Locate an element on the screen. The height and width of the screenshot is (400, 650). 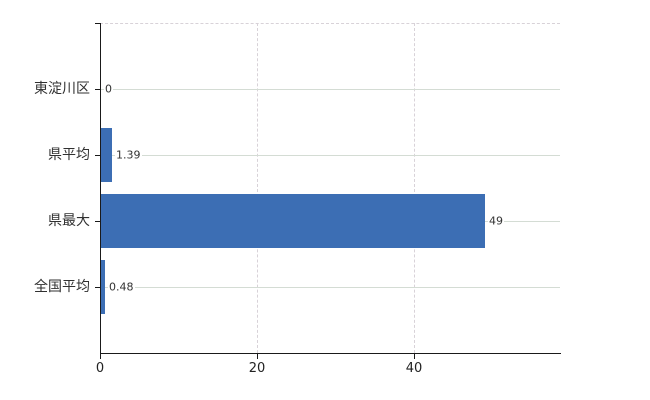
category-label: 県平均 is located at coordinates (69, 155).